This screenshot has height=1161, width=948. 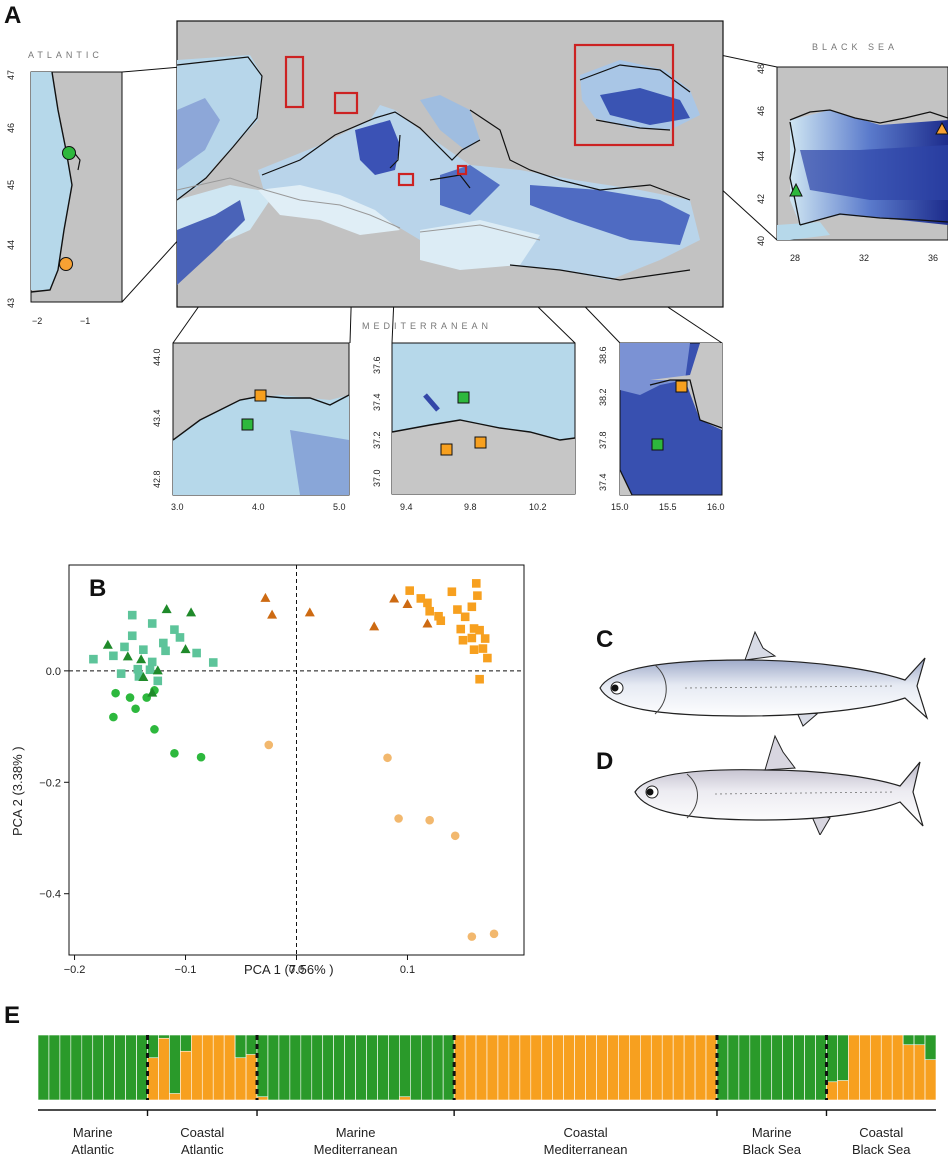 What do you see at coordinates (355, 1141) in the screenshot?
I see `structure-group-label: Marine Mediterranean` at bounding box center [355, 1141].